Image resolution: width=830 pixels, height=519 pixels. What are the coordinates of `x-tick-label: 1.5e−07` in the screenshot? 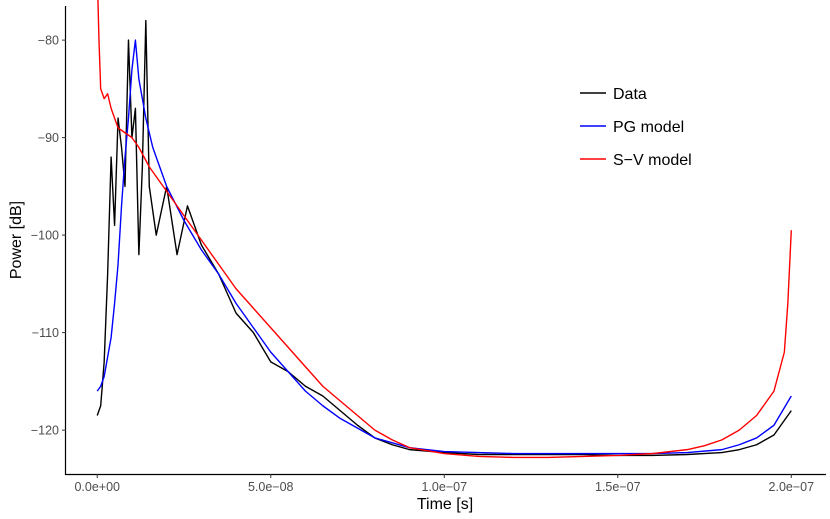 It's located at (618, 487).